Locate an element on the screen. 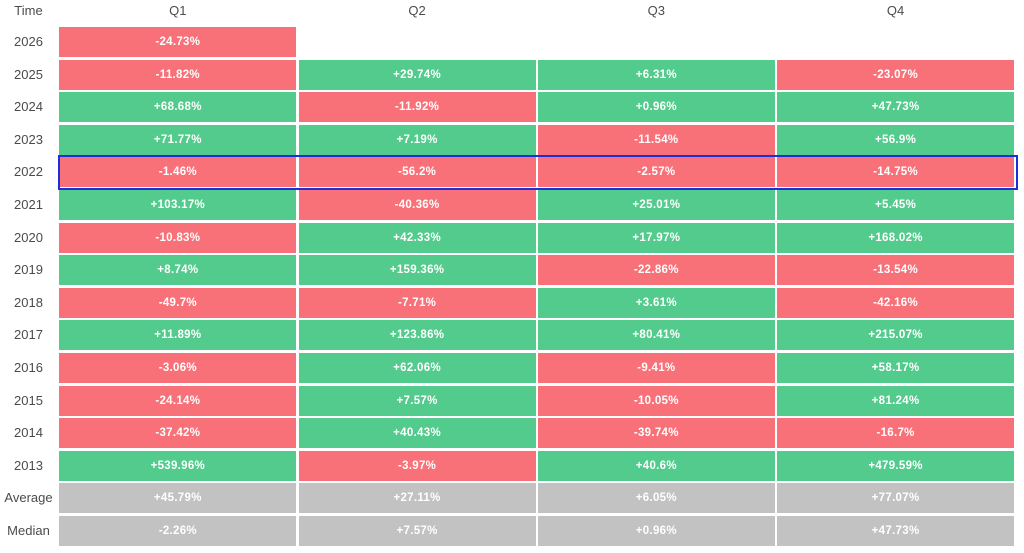 The width and height of the screenshot is (1024, 553). cell-2014-q1: -37.42% is located at coordinates (178, 433).